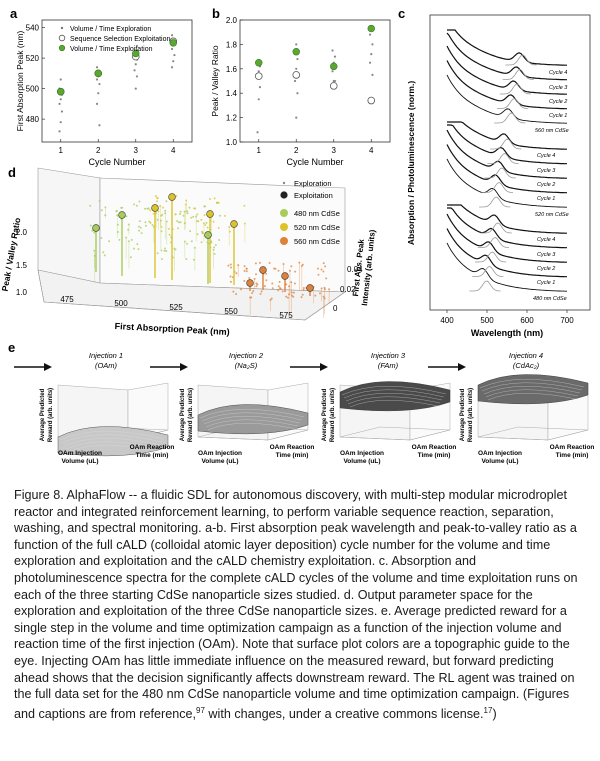  Describe the element at coordinates (106, 365) in the screenshot. I see `injection-subtitle: (OAm)` at that location.